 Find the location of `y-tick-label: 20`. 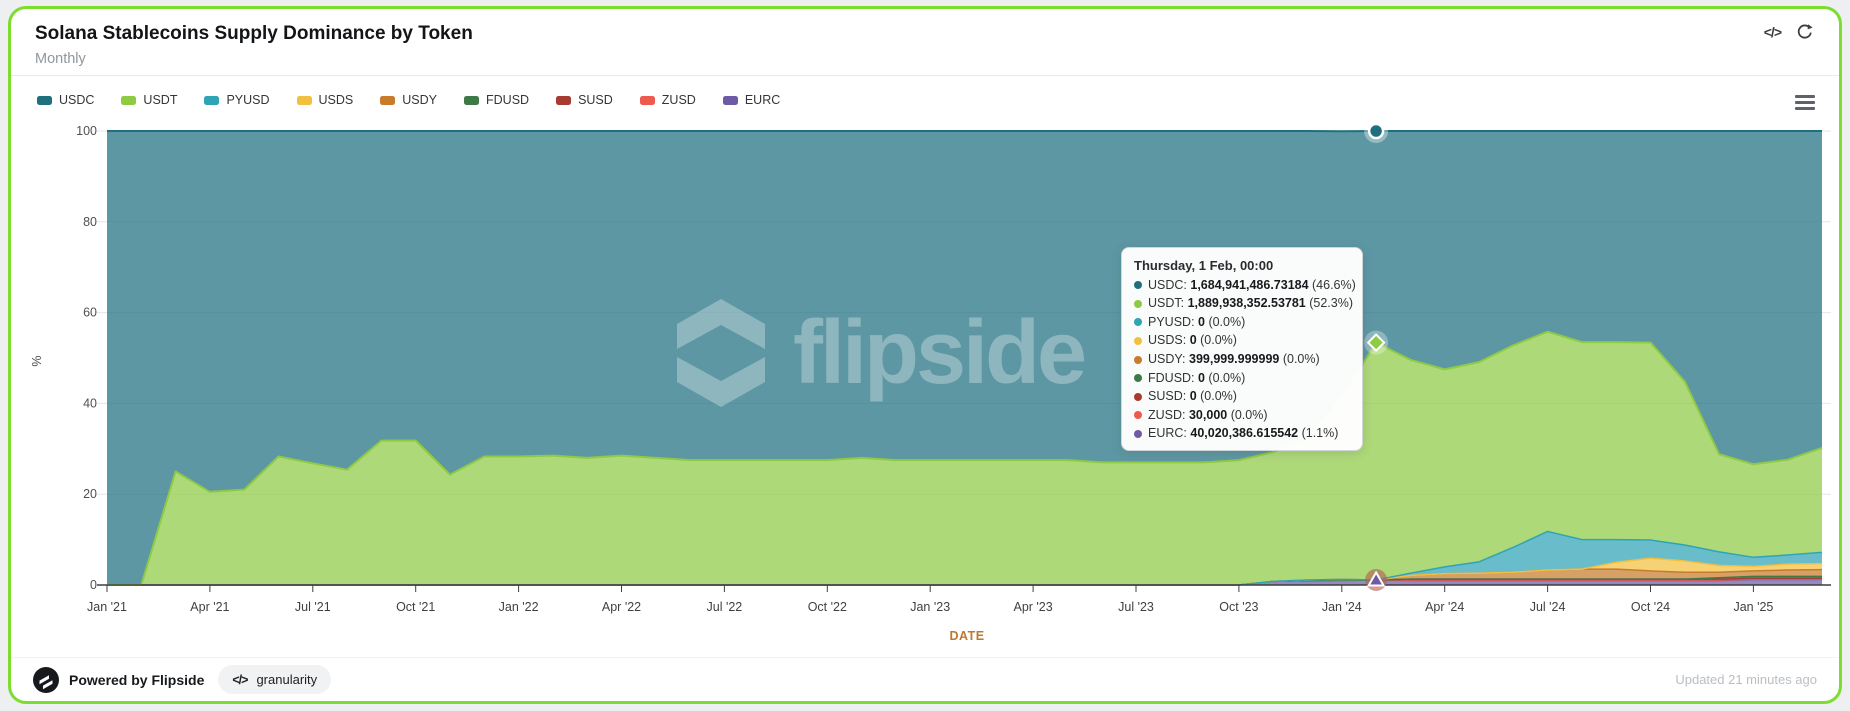

y-tick-label: 20 is located at coordinates (90, 494).